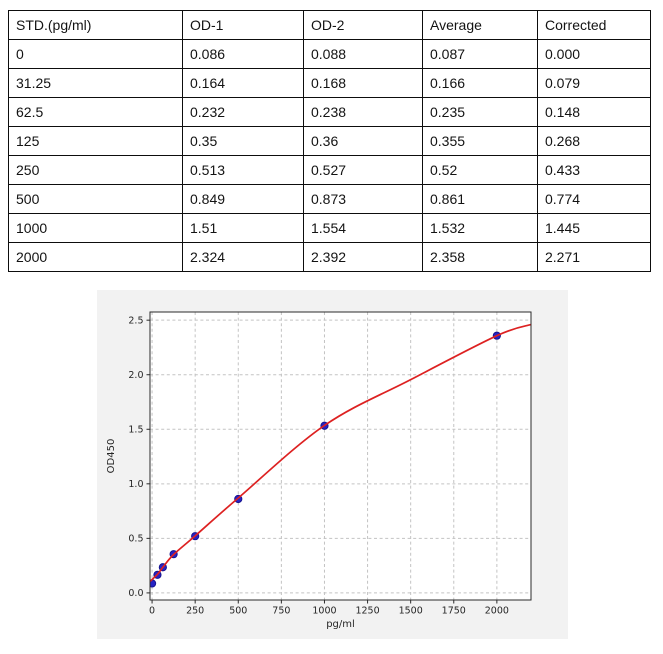  What do you see at coordinates (594, 228) in the screenshot?
I see `table-cell: 1.445` at bounding box center [594, 228].